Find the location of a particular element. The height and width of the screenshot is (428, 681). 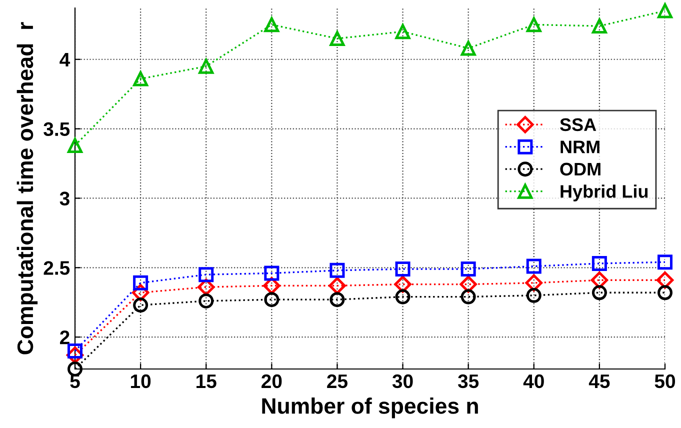

y-tick-label: 3.5 is located at coordinates (57, 129).